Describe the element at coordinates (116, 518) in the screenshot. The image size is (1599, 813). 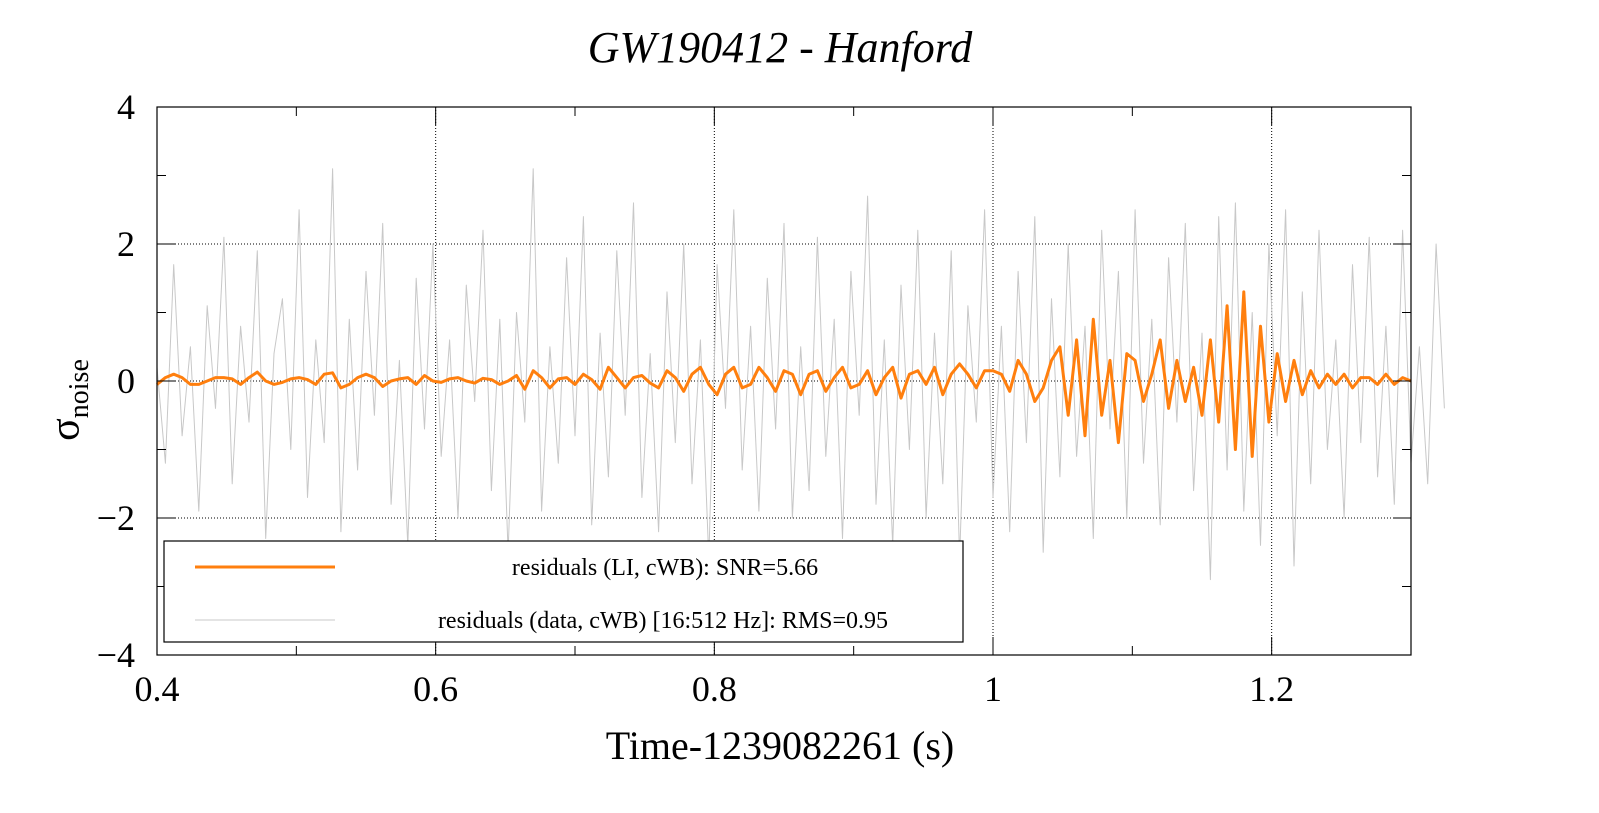
I see `y-tick-label: −2` at that location.